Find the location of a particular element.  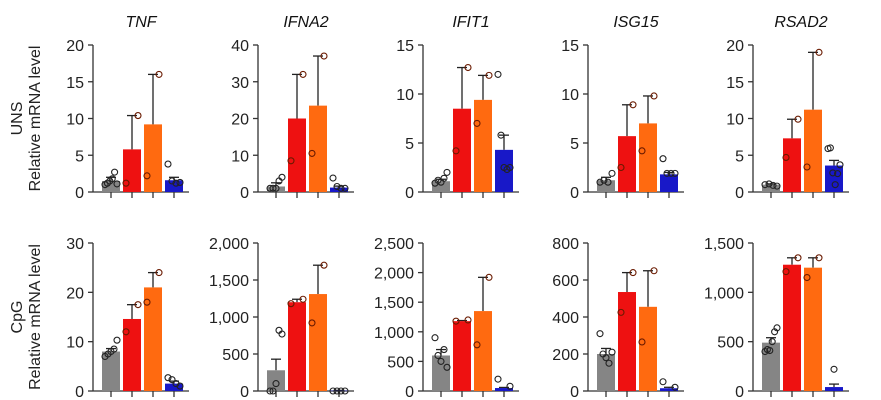

panel-title: RSAD2 is located at coordinates (800, 22).